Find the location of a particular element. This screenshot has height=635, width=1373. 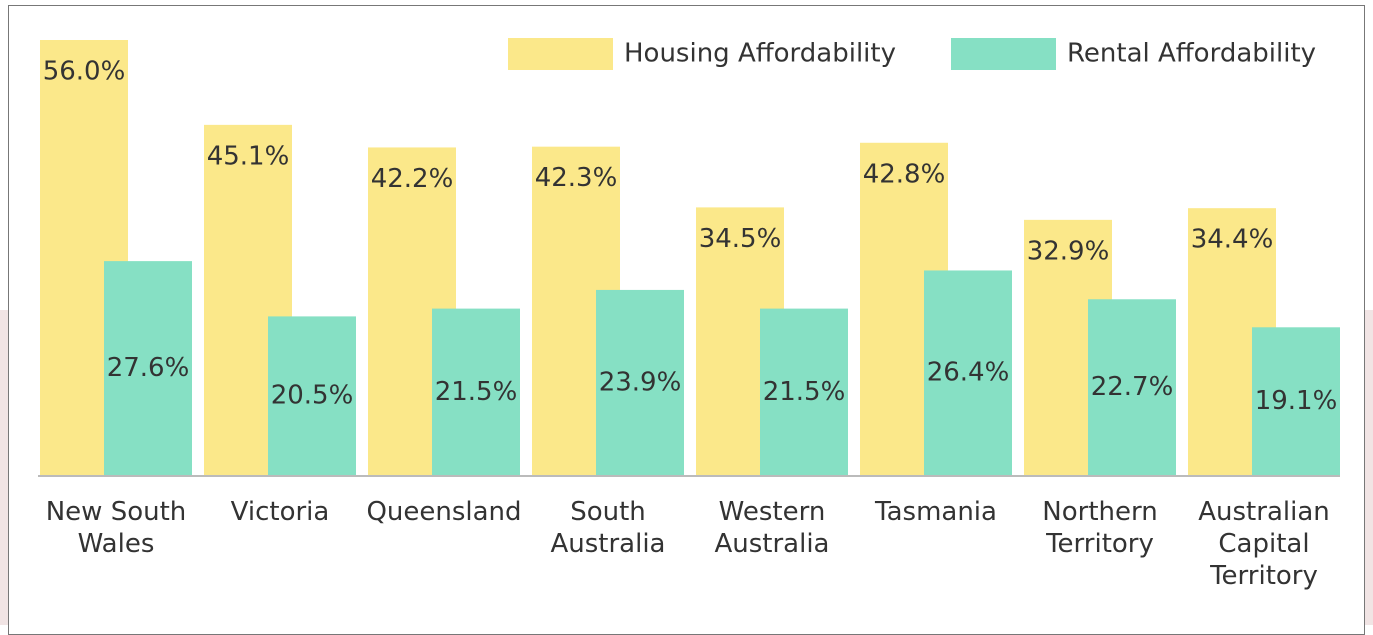

value-label: 19.1% is located at coordinates (1296, 401).